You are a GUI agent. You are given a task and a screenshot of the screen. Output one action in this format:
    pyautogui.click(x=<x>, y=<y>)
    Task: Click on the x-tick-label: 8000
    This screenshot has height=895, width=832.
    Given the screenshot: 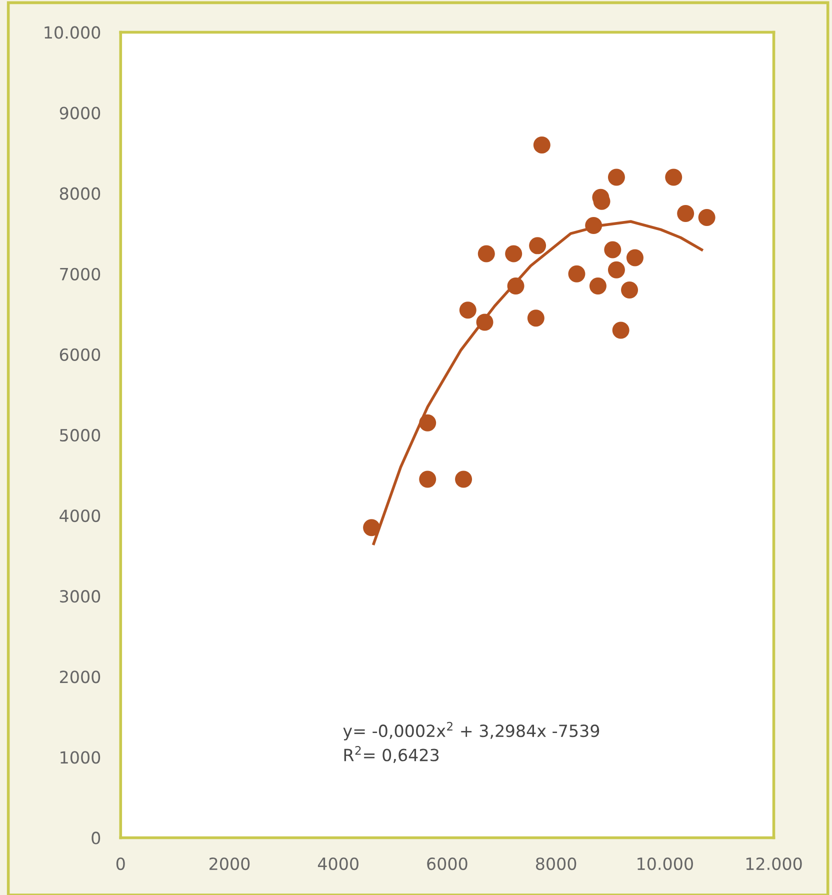 What is the action you would take?
    pyautogui.click(x=556, y=863)
    